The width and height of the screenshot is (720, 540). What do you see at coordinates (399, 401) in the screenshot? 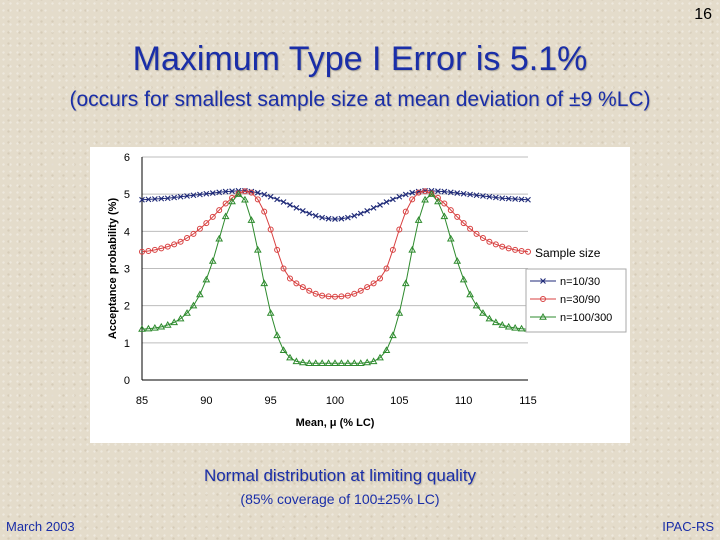
I see `x-tick-label: 105` at bounding box center [399, 401].